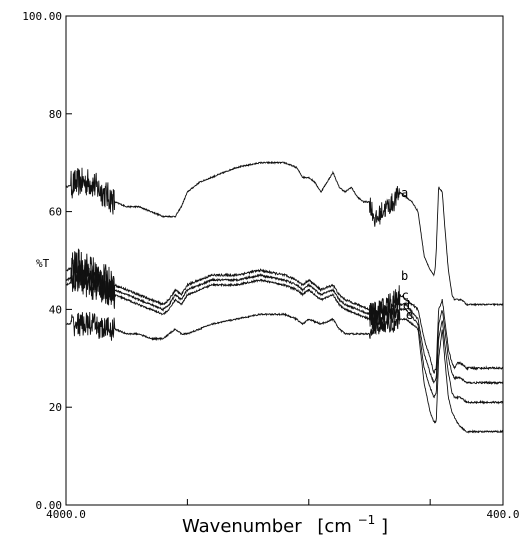 The width and height of the screenshot is (529, 547). Describe the element at coordinates (43, 263) in the screenshot. I see `y-axis-title: %T` at that location.